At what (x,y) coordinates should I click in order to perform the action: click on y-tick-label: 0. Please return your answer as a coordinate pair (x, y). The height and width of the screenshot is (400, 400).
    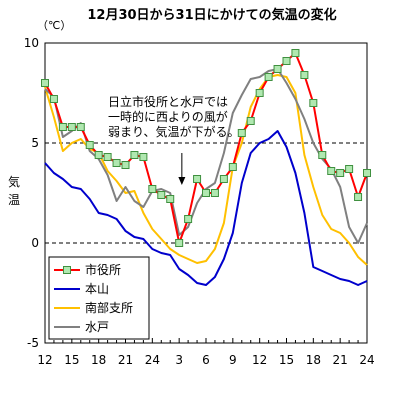
    Looking at the image, I should click on (35, 243).